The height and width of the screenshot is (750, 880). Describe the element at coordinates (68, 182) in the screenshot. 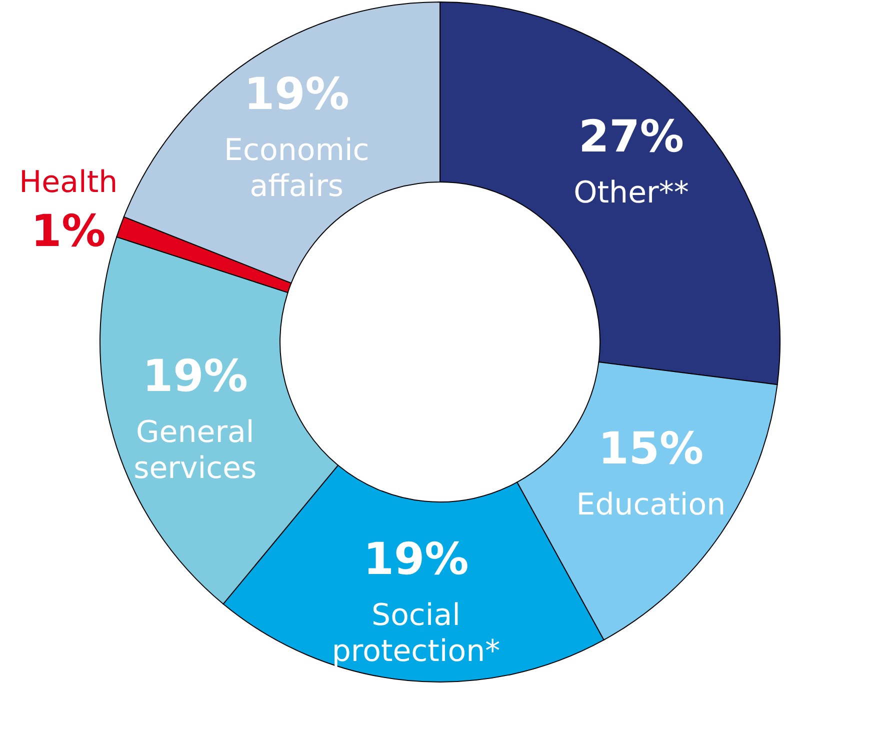

I see `slice-label: Health` at that location.